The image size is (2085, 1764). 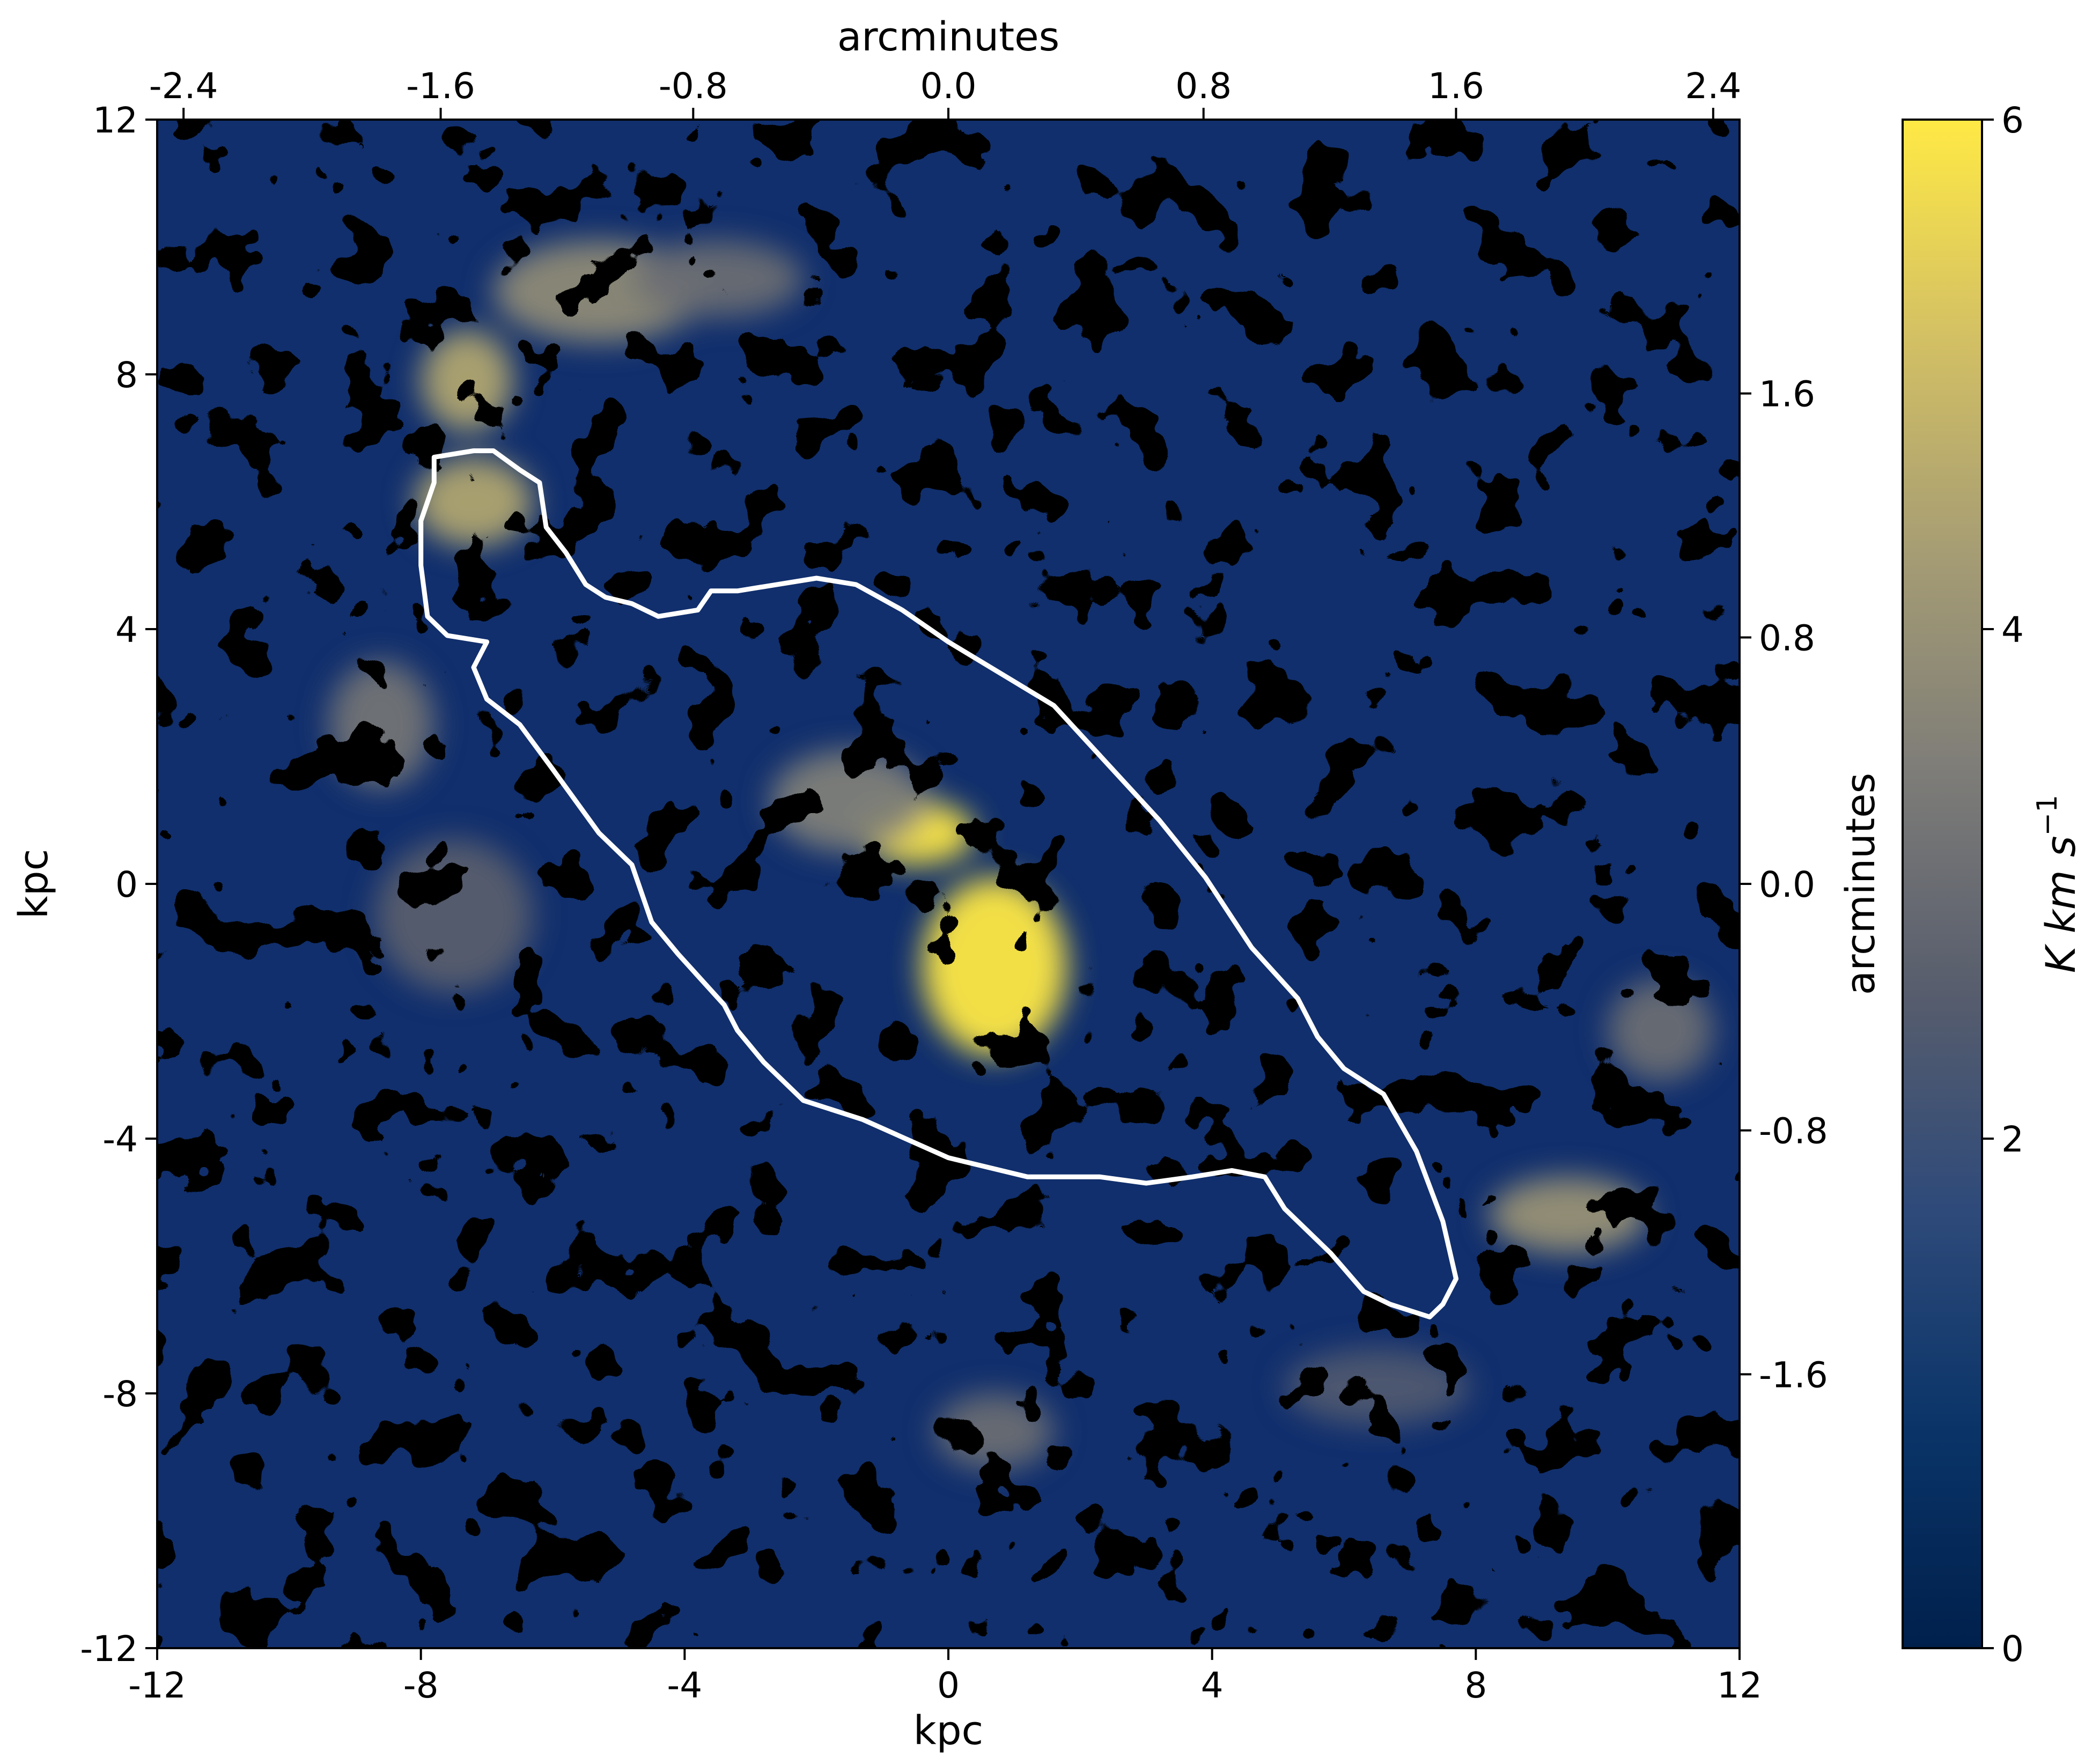 I want to click on top-tick-label: -1.6, so click(x=440, y=86).